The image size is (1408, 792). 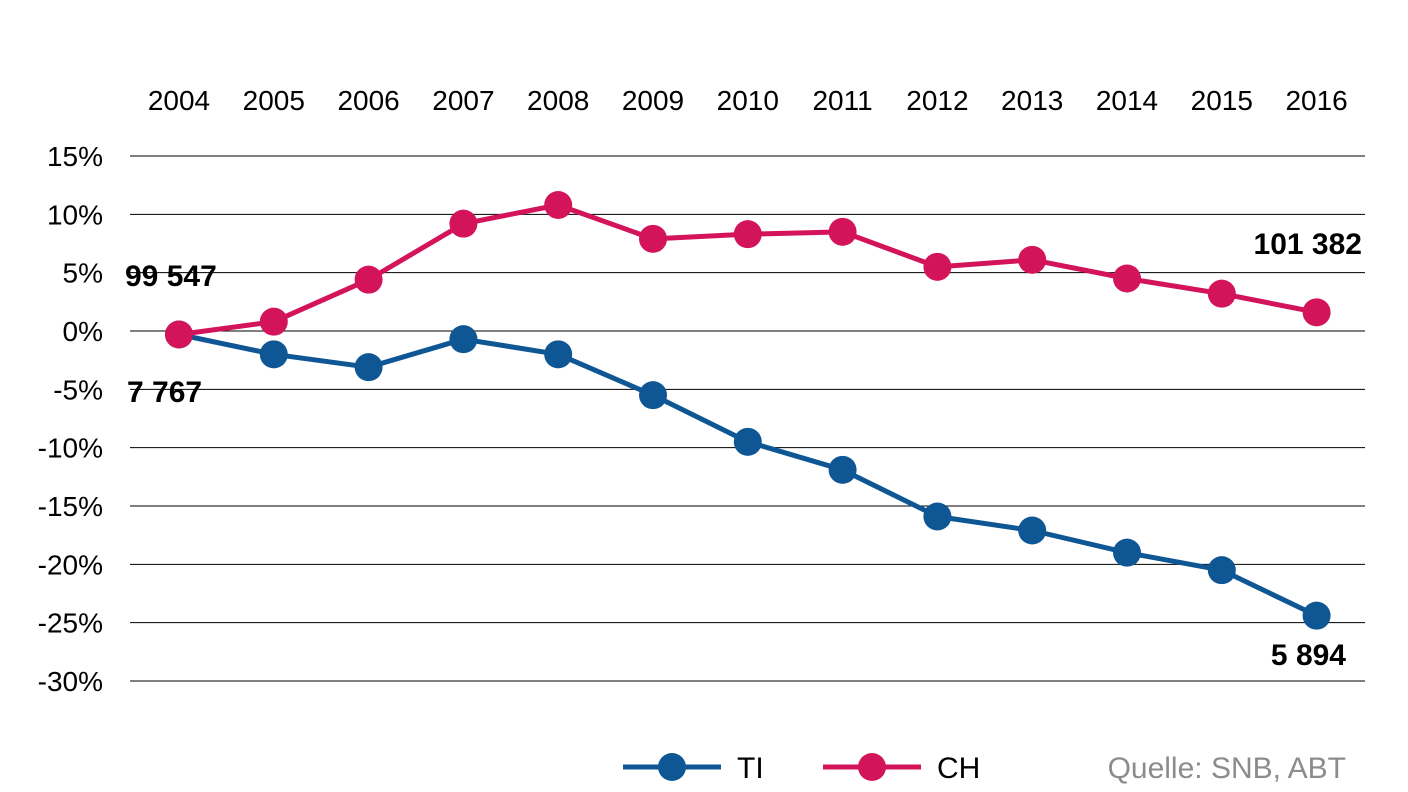 I want to click on x-tick-label-2011: 2011, so click(x=842, y=100).